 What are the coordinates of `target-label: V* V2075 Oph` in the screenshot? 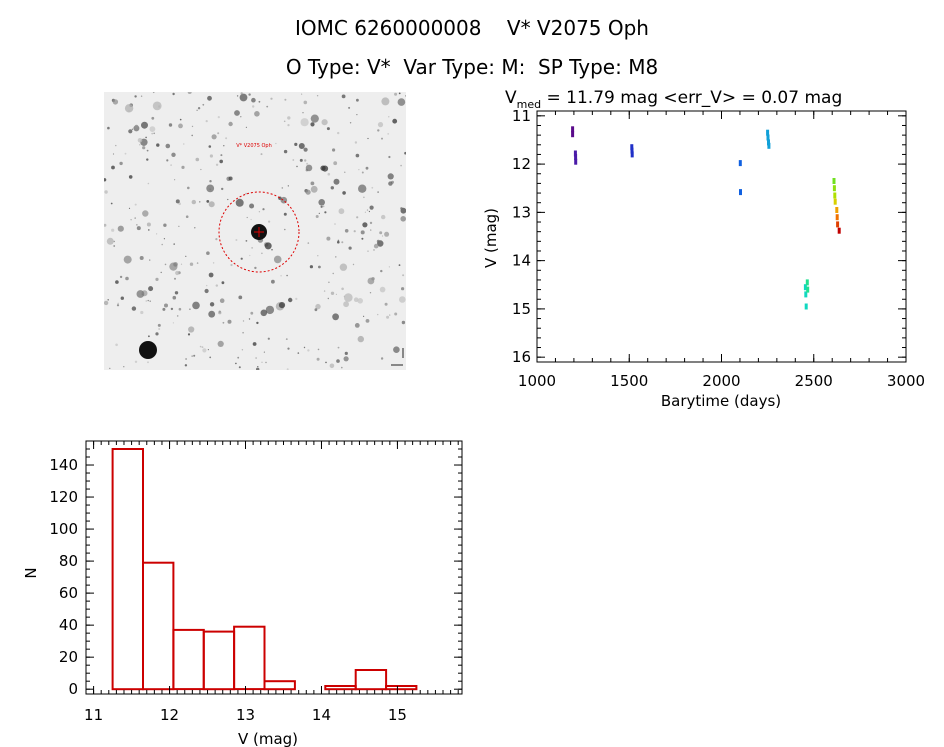 It's located at (254, 146).